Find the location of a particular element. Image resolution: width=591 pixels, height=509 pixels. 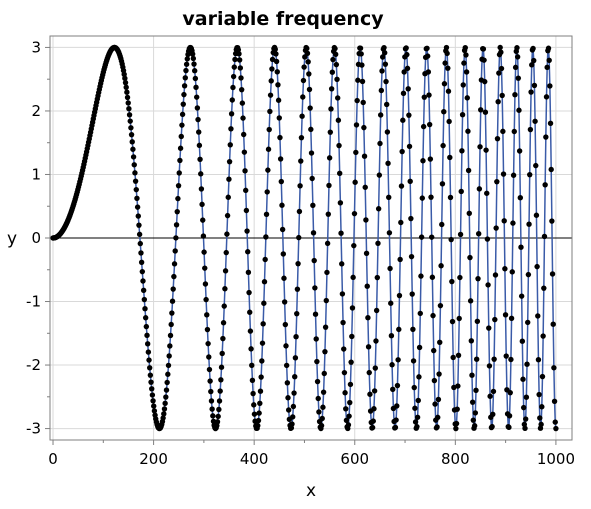

chart-title: variable frequency is located at coordinates (283, 19).